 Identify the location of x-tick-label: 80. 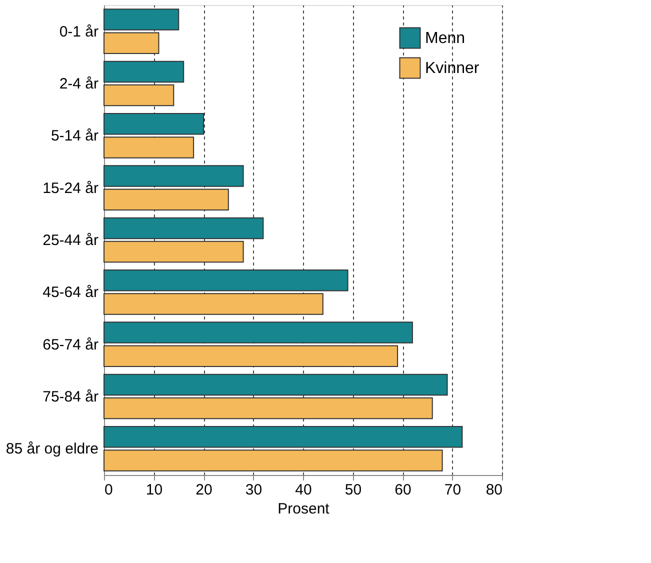
(494, 490).